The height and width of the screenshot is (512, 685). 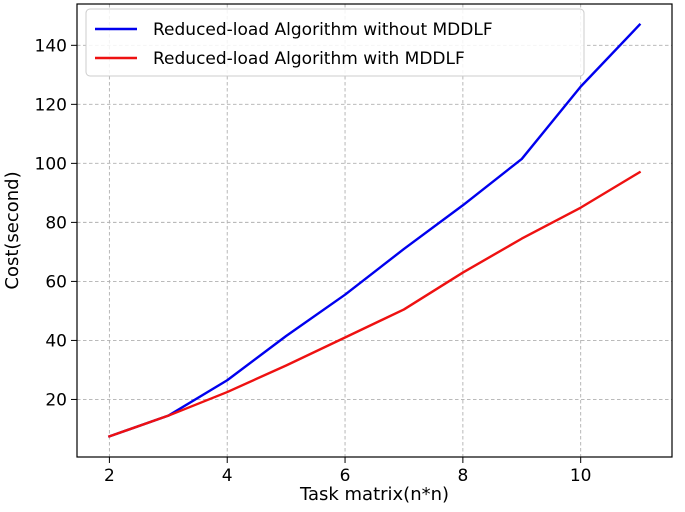 I want to click on x-tick-label: 10, so click(x=581, y=476).